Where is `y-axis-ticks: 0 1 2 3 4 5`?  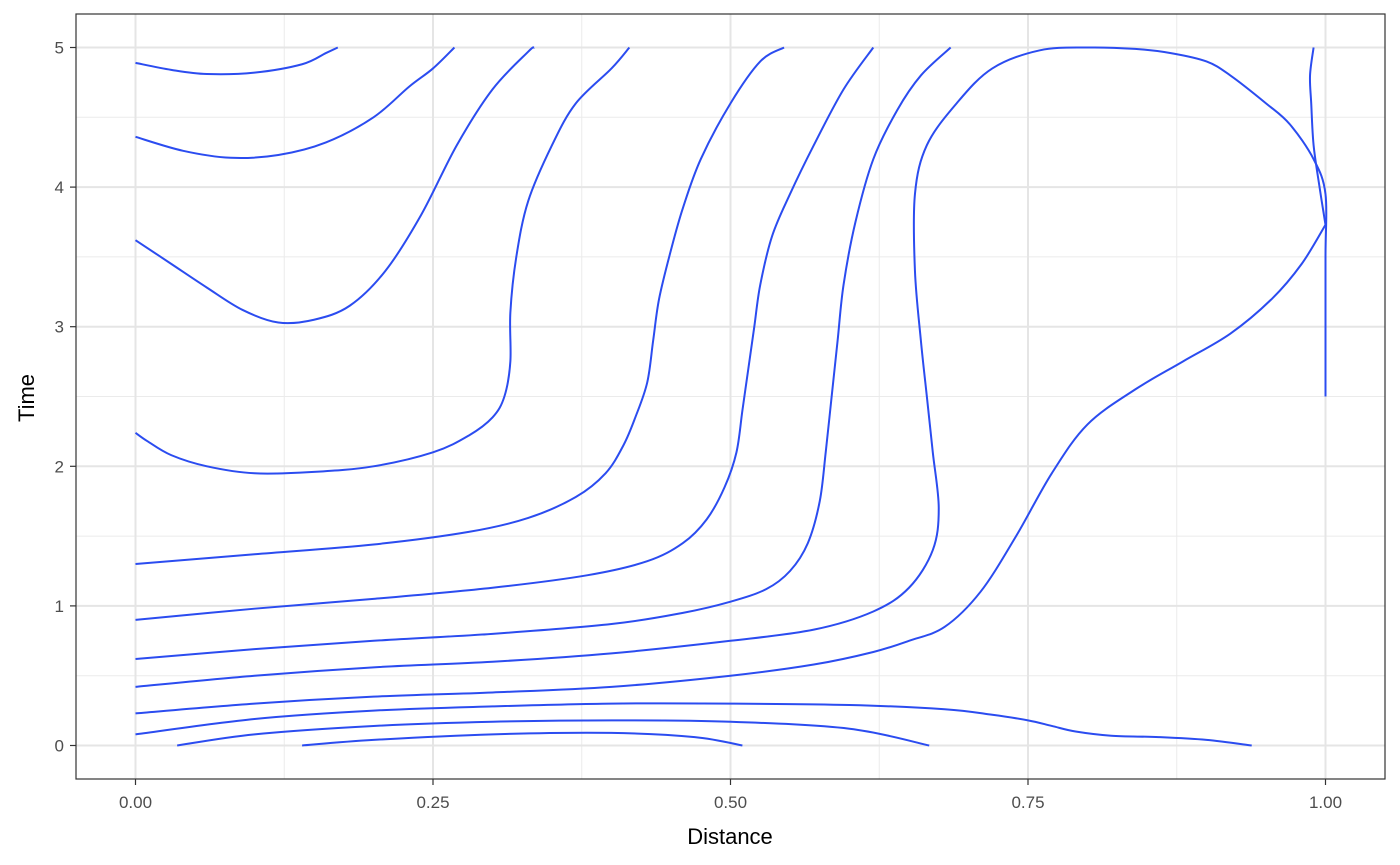 y-axis-ticks: 0 1 2 3 4 5 is located at coordinates (65, 397).